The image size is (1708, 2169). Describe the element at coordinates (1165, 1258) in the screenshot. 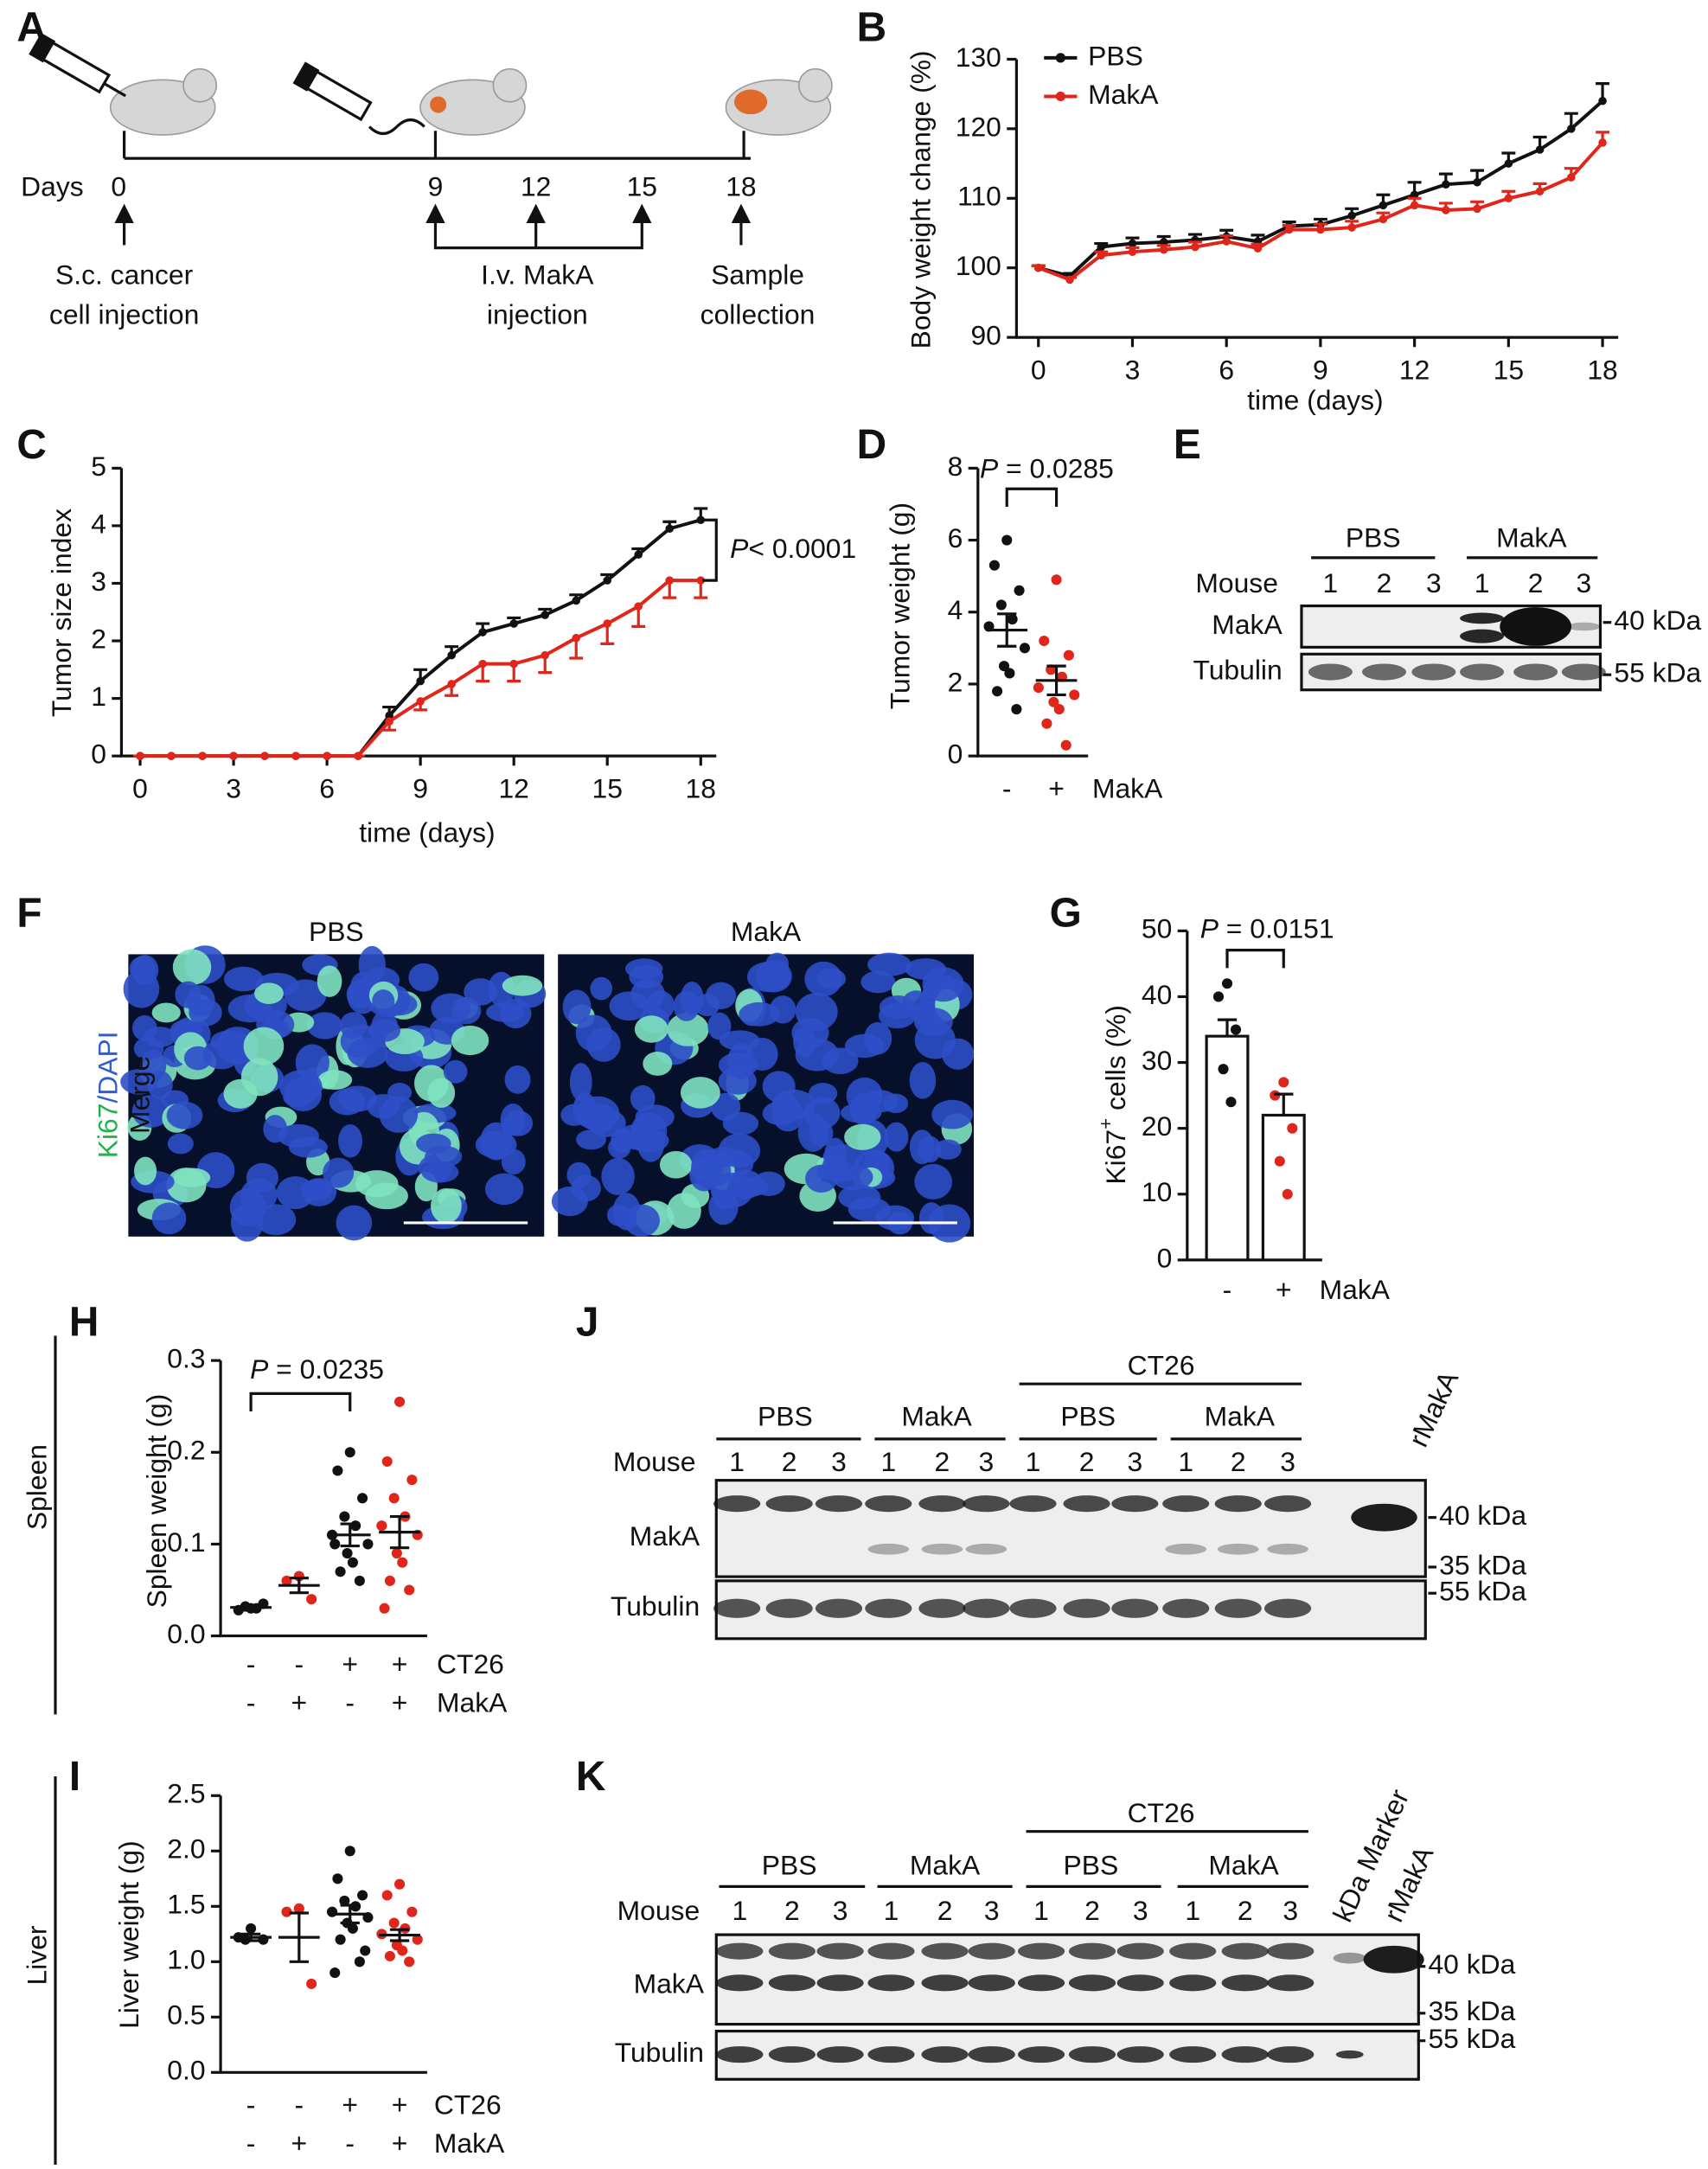

I see `y-tick-label: 0` at that location.